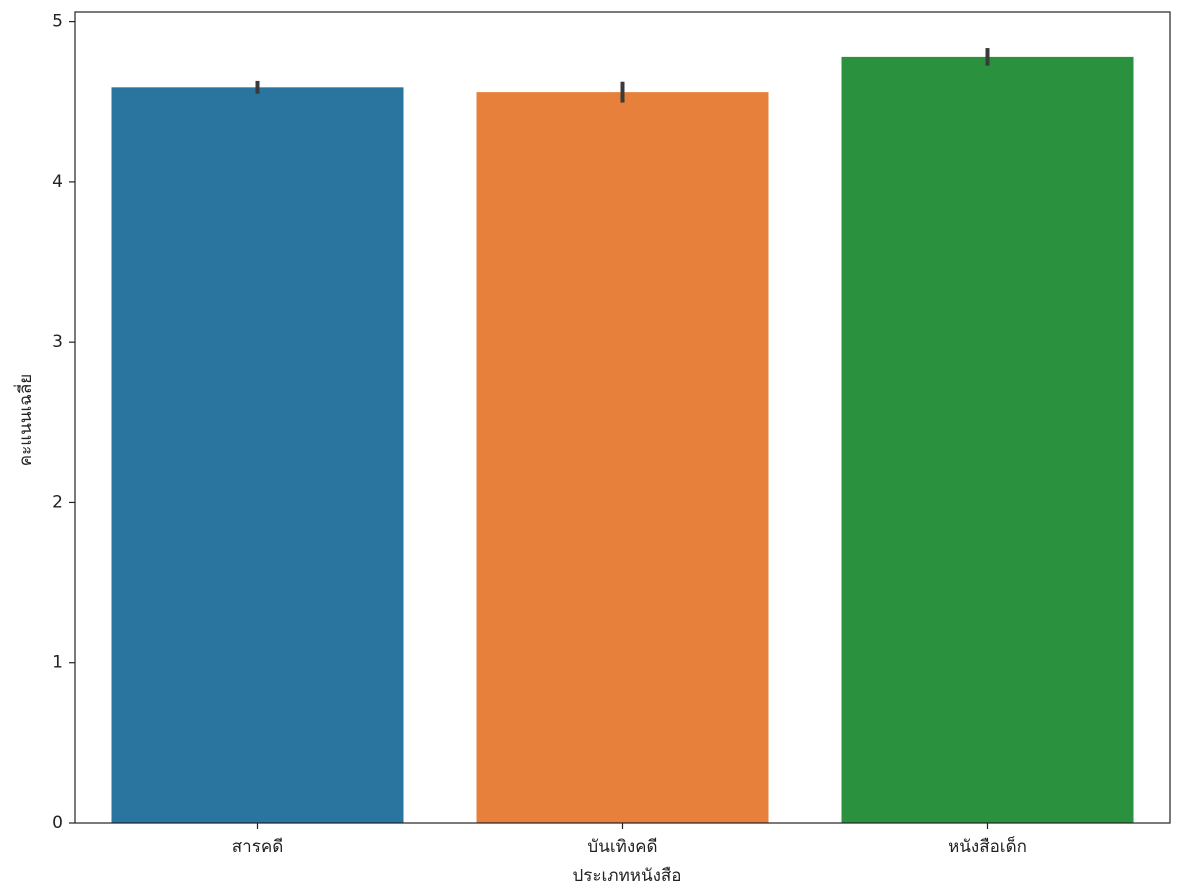 Image resolution: width=1197 pixels, height=896 pixels. I want to click on x-tick-label: หนังสือเด็ก, so click(987, 846).